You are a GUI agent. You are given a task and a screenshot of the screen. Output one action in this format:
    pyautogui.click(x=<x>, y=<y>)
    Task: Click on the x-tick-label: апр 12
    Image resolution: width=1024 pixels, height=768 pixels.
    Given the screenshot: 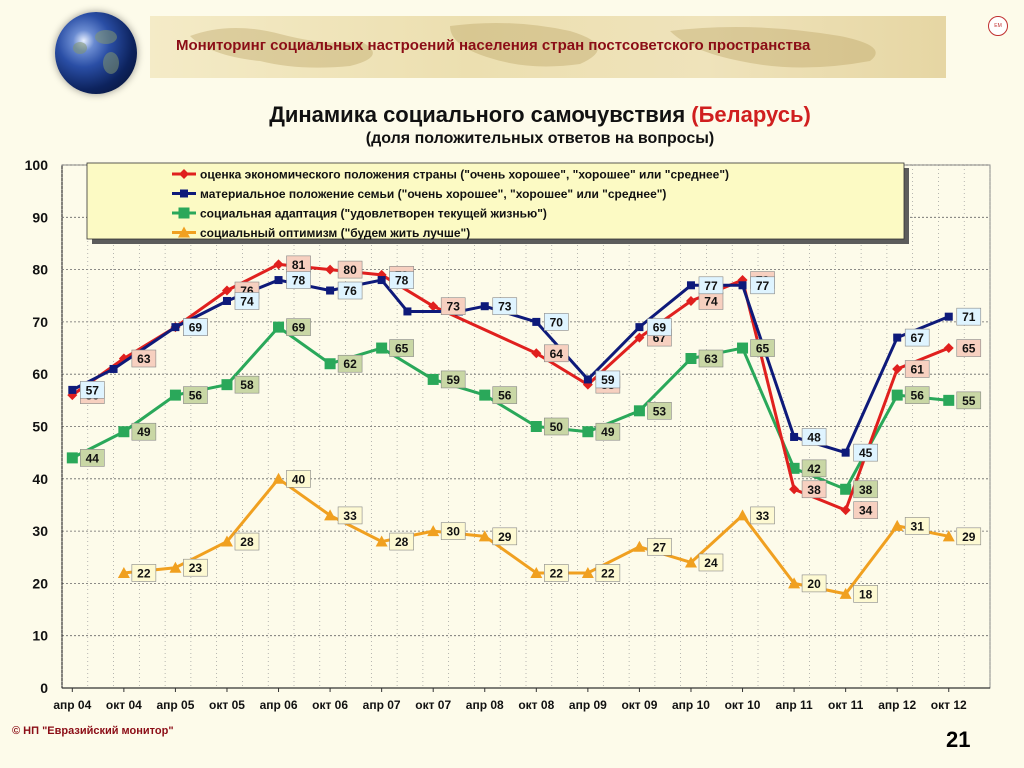 What is the action you would take?
    pyautogui.click(x=897, y=705)
    